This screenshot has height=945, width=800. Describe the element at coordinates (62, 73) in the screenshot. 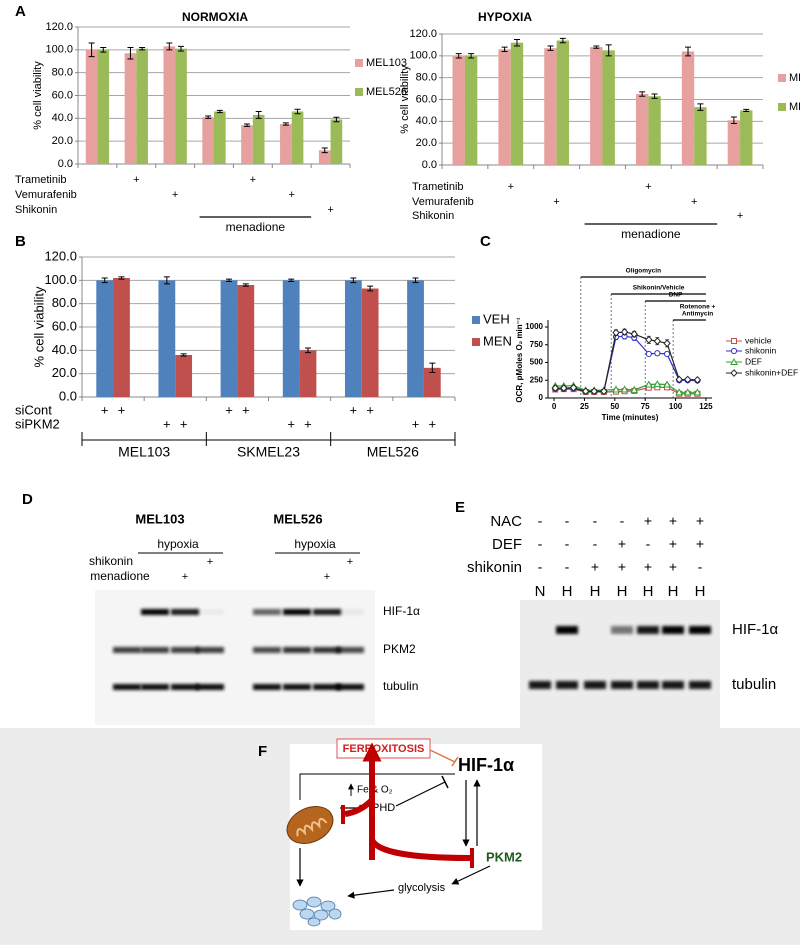

I see `y-tick-label: 80.0` at that location.